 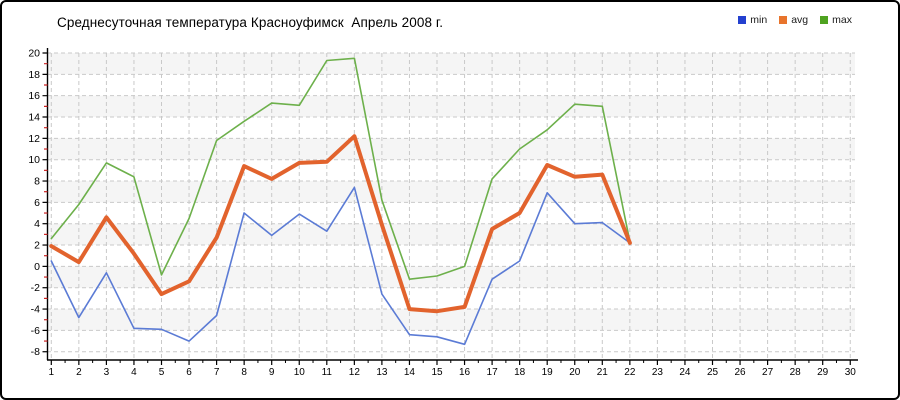 I want to click on max-series-swatch-icon, so click(x=824, y=20).